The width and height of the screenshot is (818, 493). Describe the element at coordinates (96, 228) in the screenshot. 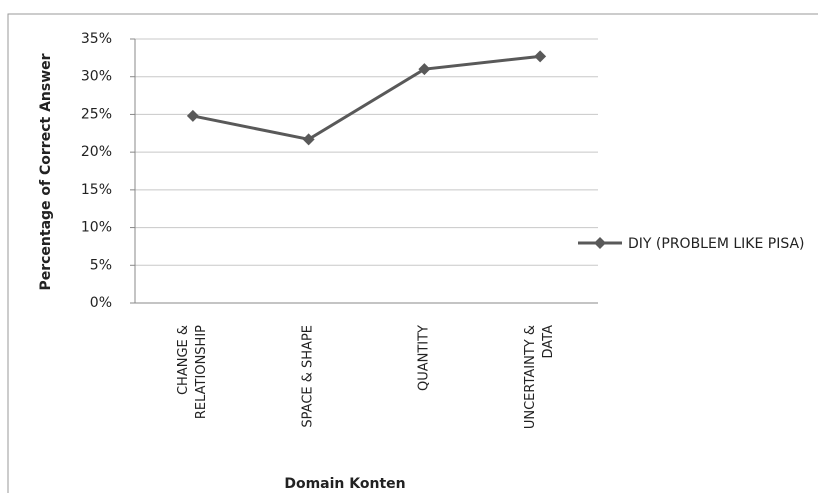

I see `y-tick-label: 10%` at that location.